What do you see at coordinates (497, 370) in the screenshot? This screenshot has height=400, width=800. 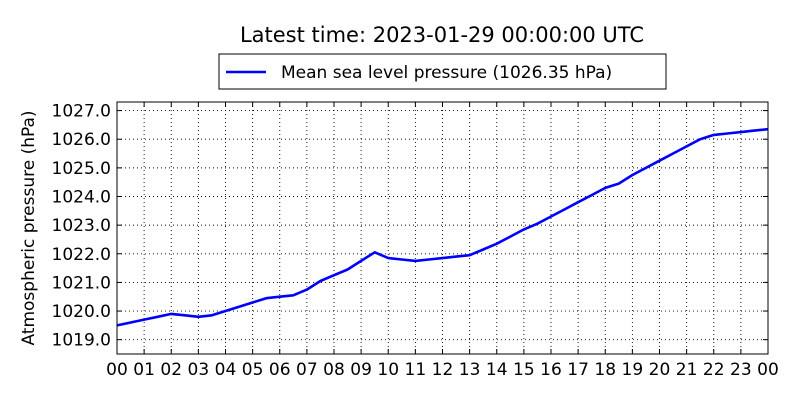 I see `x-tick-label: 14` at bounding box center [497, 370].